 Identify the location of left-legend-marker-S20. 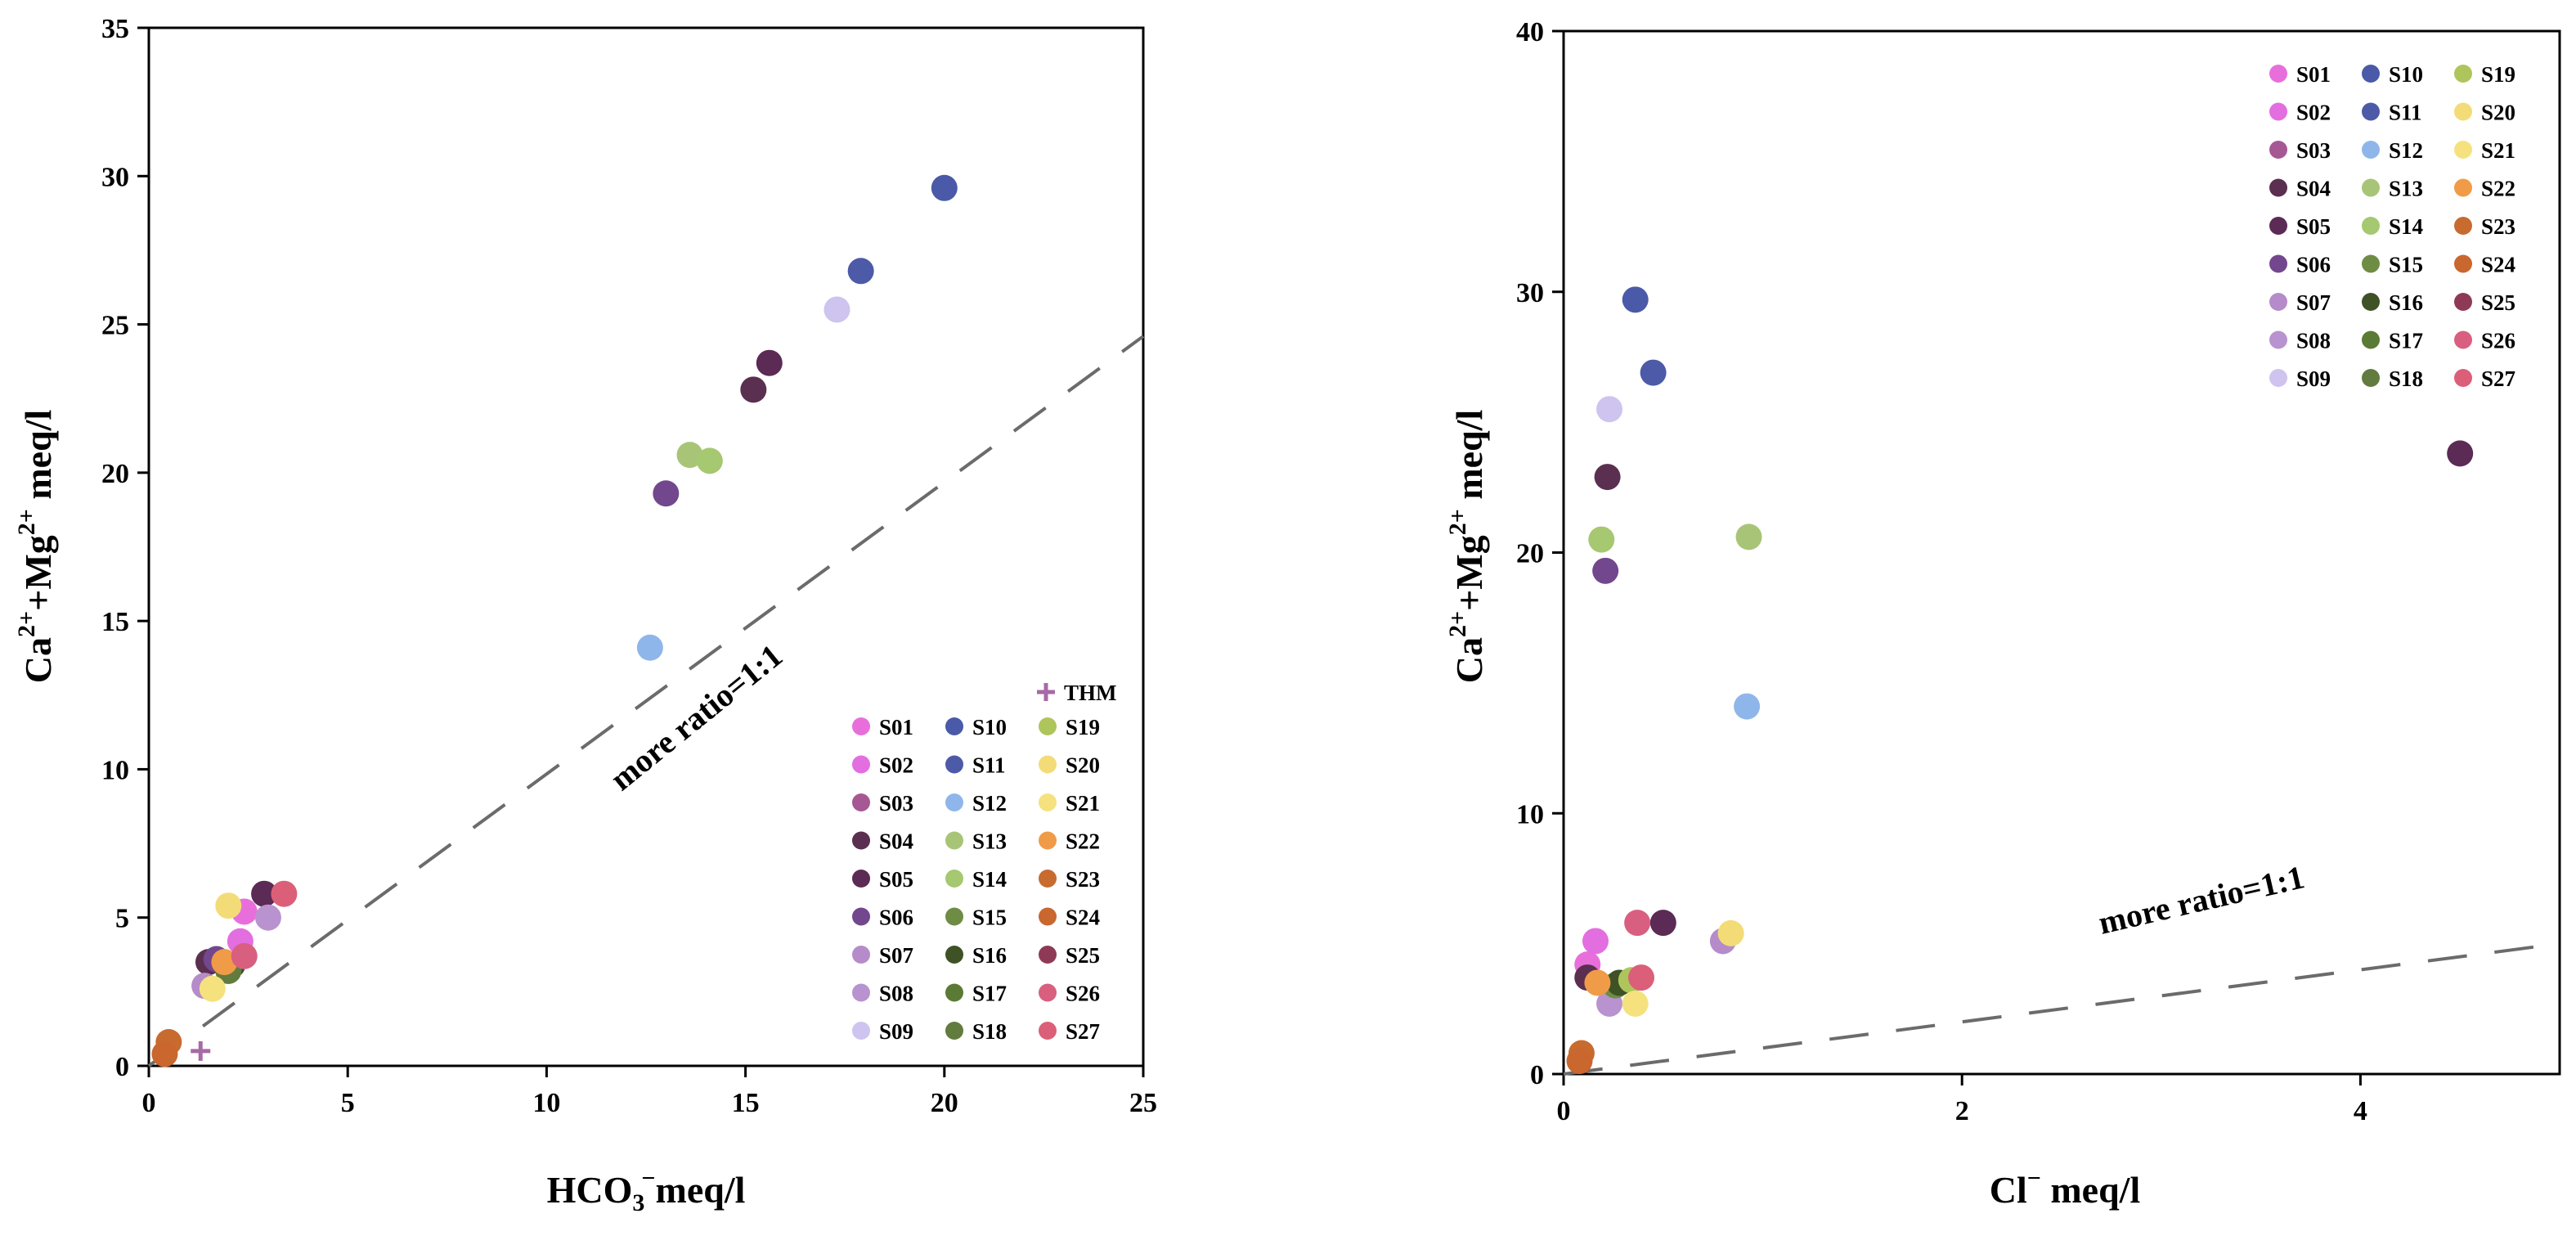
(1048, 764).